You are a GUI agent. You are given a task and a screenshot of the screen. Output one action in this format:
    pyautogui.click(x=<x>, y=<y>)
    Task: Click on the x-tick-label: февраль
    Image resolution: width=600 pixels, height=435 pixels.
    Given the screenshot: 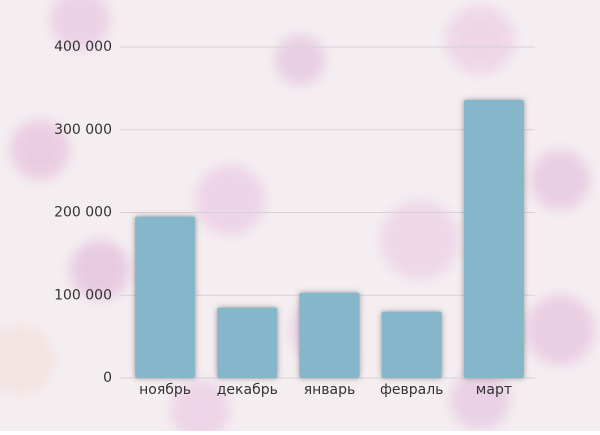 What is the action you would take?
    pyautogui.click(x=412, y=390)
    